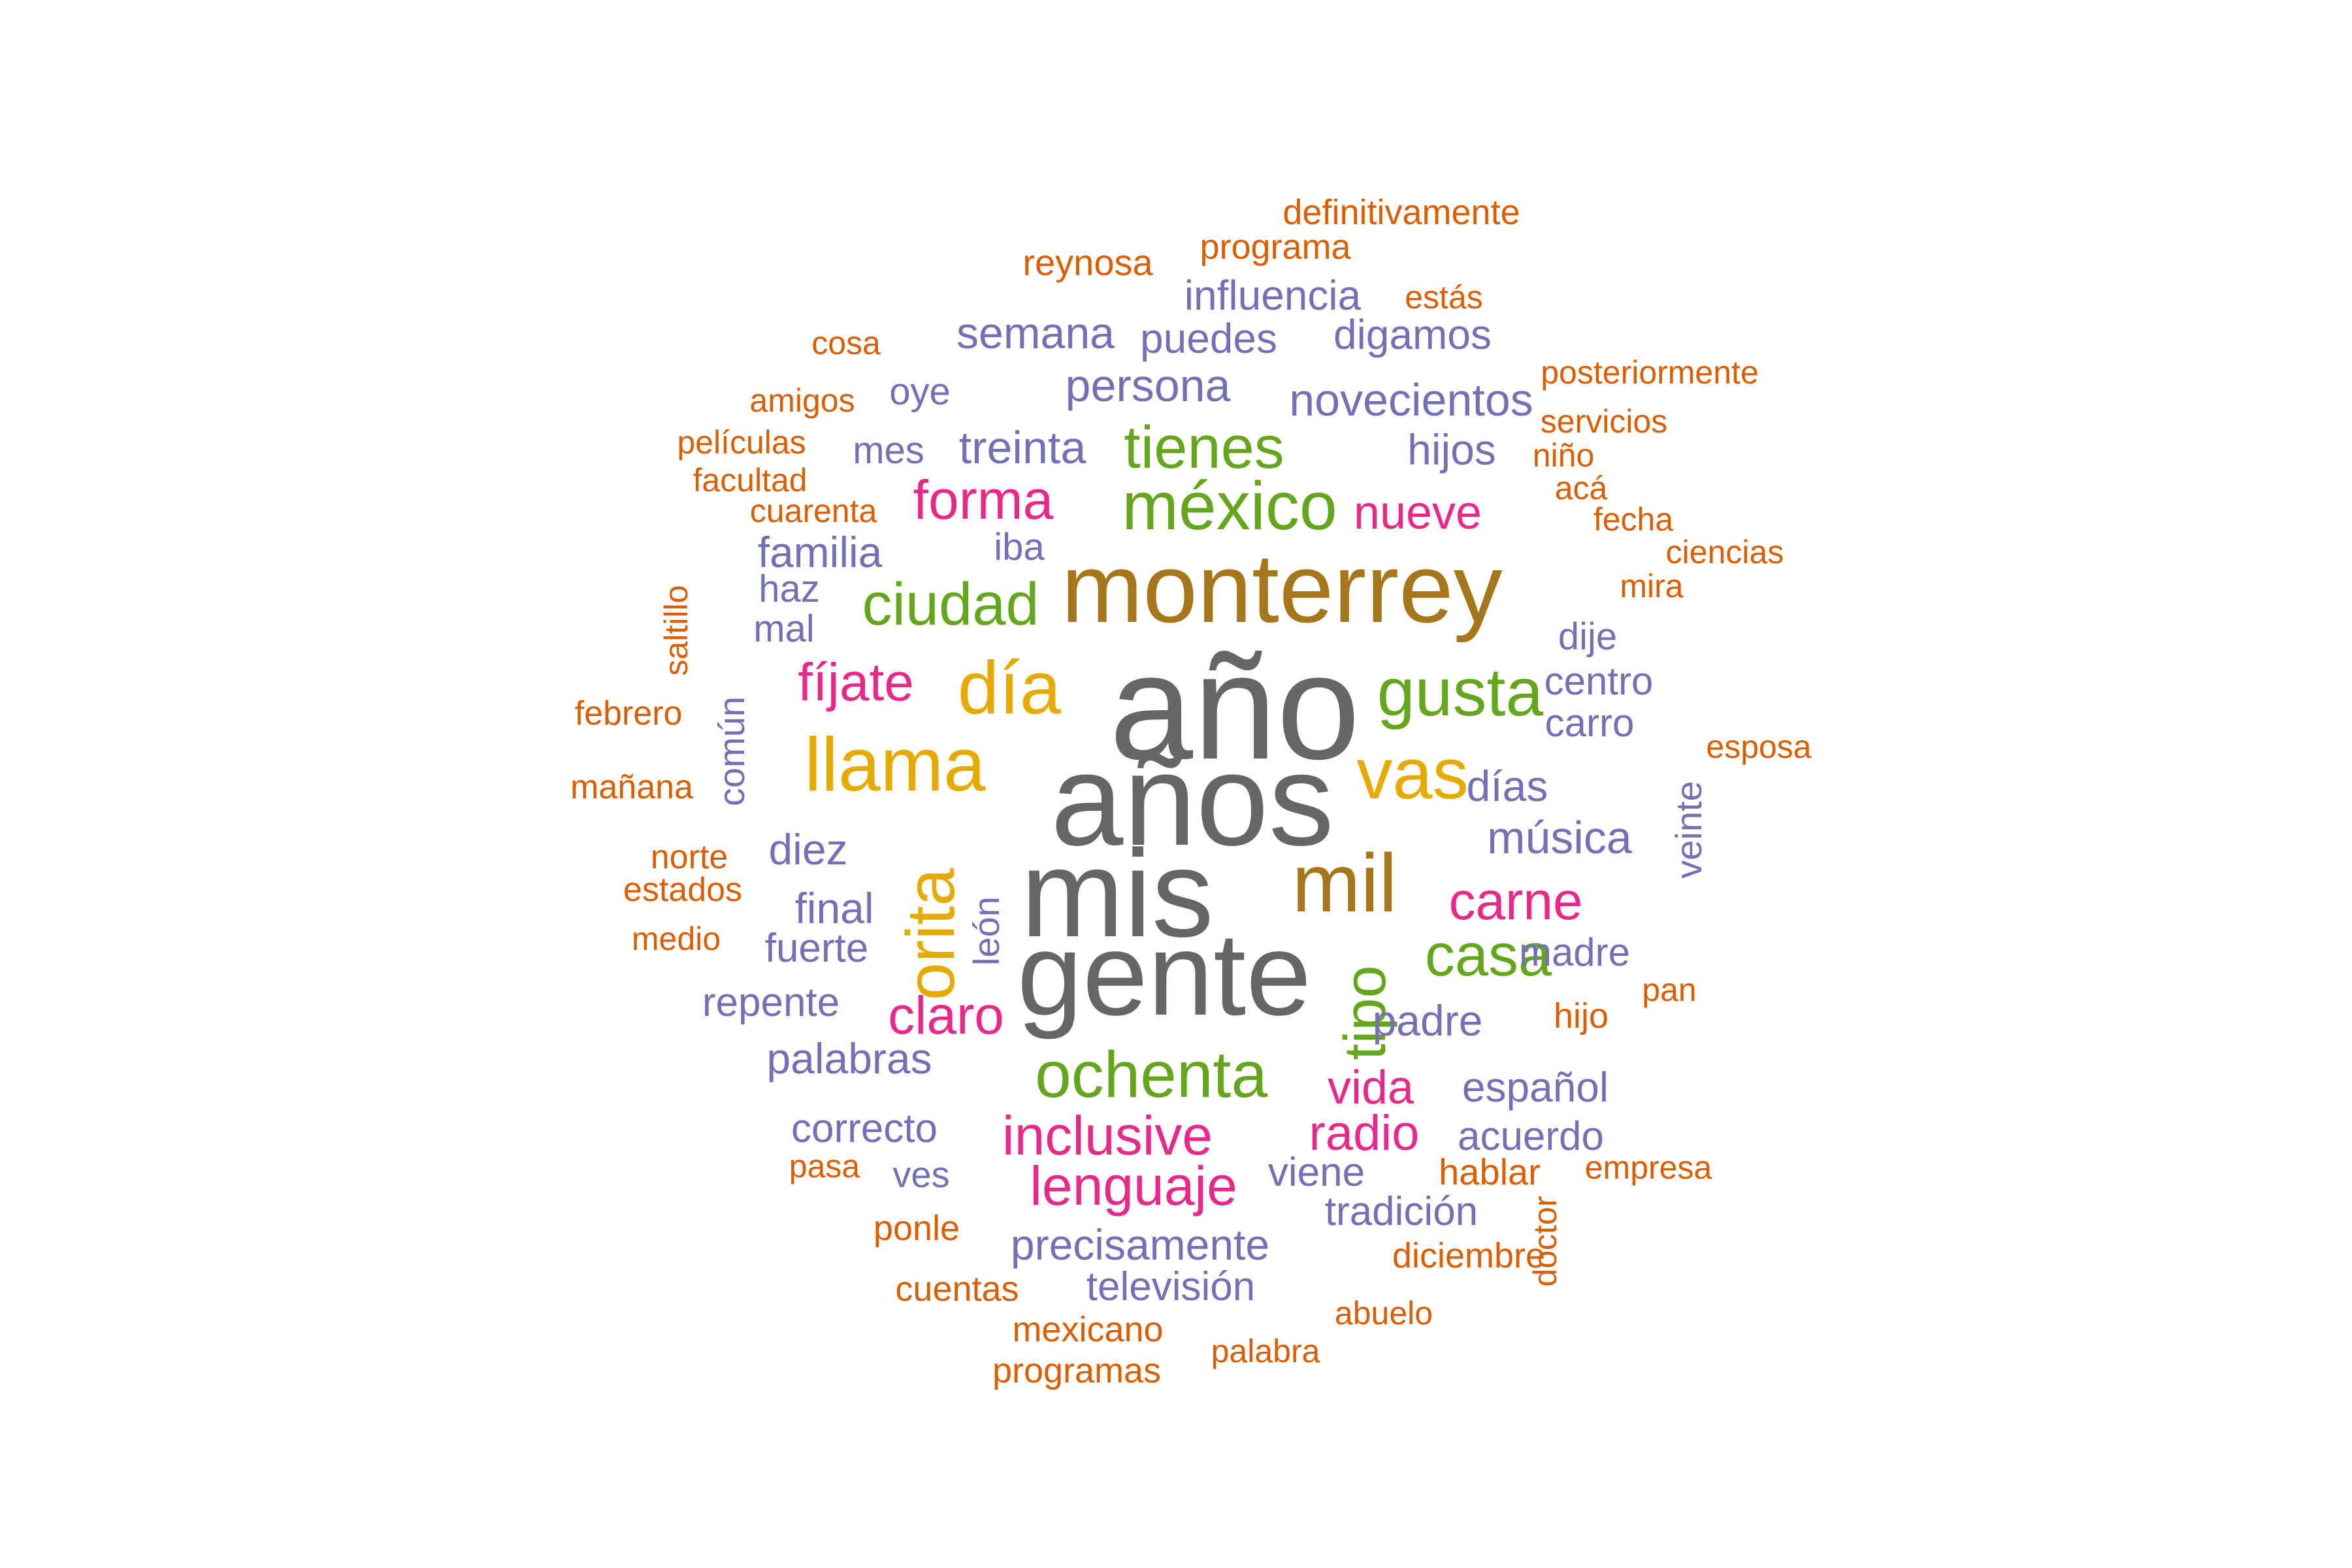 This screenshot has width=2352, height=1568. What do you see at coordinates (957, 1289) in the screenshot?
I see `word-cuentas: cuentas` at bounding box center [957, 1289].